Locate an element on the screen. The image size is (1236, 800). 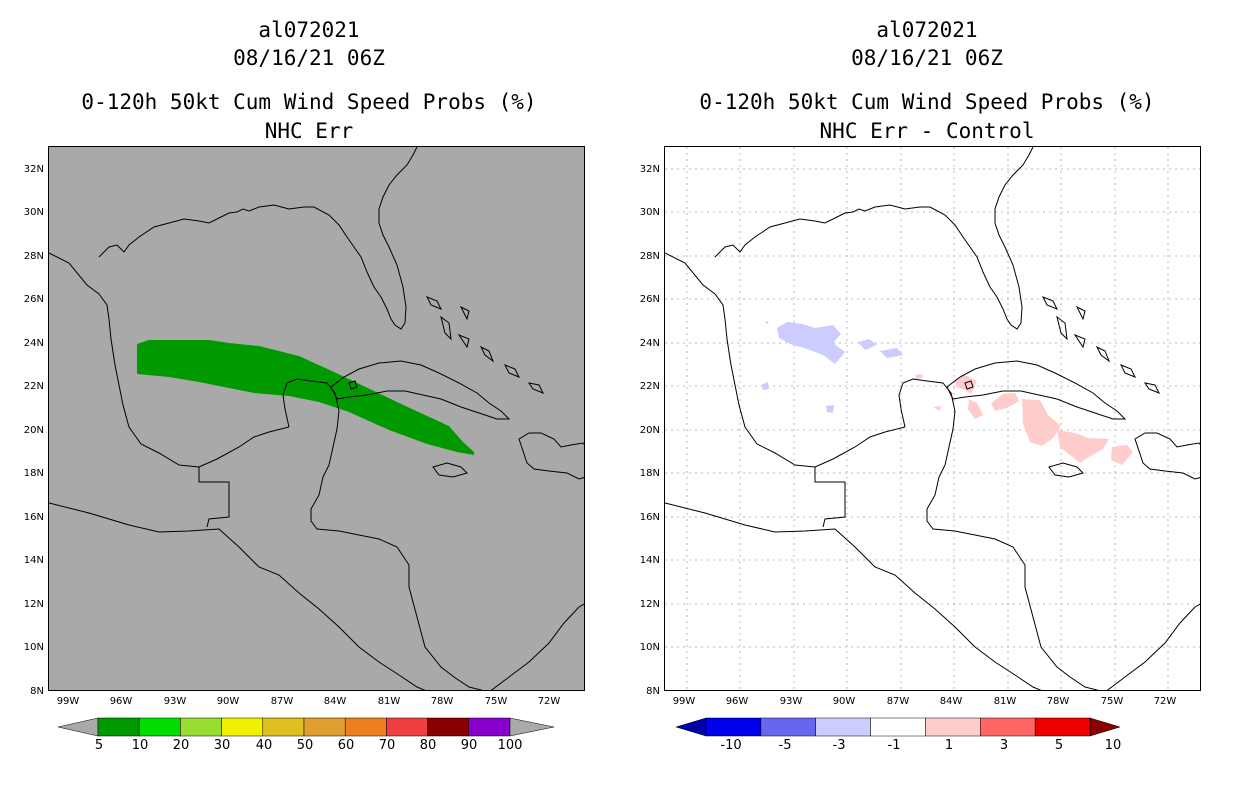
colorbar-graphic is located at coordinates (898, 727).